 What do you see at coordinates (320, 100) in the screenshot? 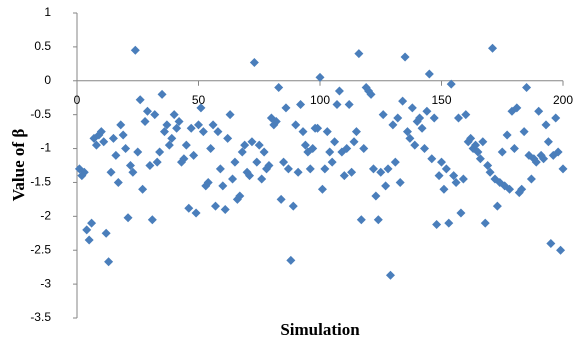
I see `x-tick-label: 100` at bounding box center [320, 100].